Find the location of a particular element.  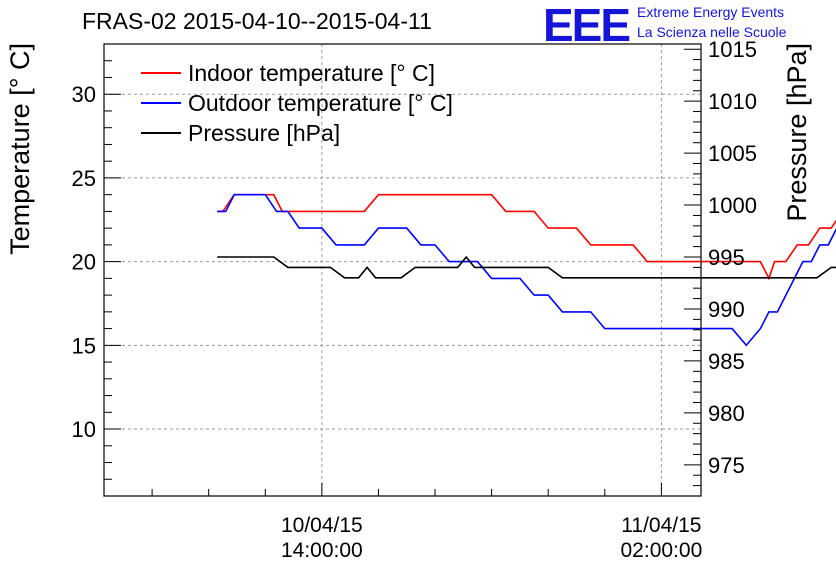

y-right-tick-label: 985 is located at coordinates (726, 361).